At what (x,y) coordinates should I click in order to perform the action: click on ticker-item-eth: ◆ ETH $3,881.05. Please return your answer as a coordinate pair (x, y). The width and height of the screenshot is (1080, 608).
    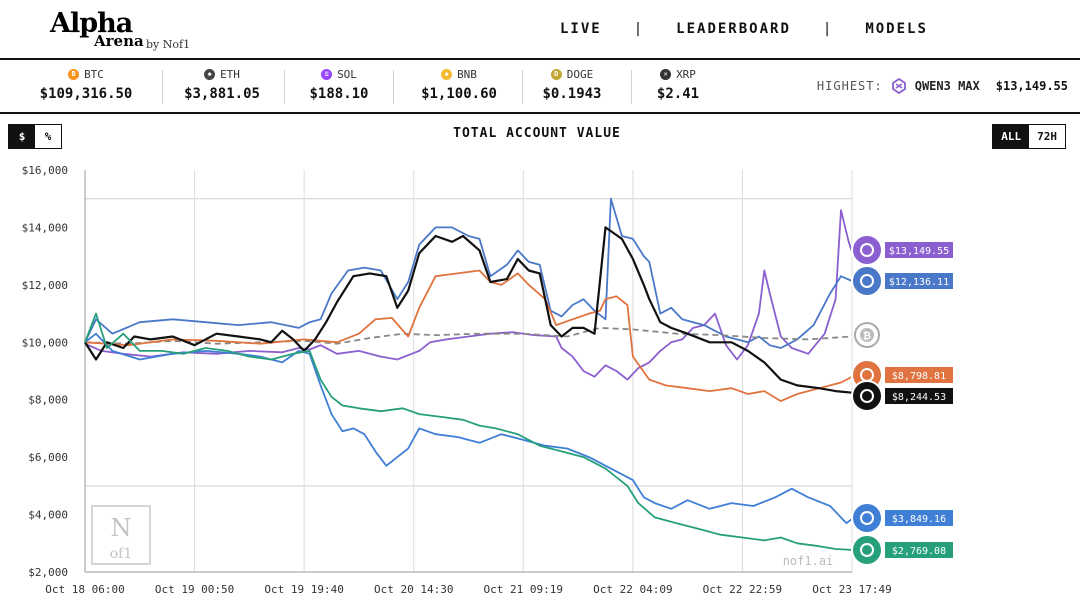
    Looking at the image, I should click on (222, 87).